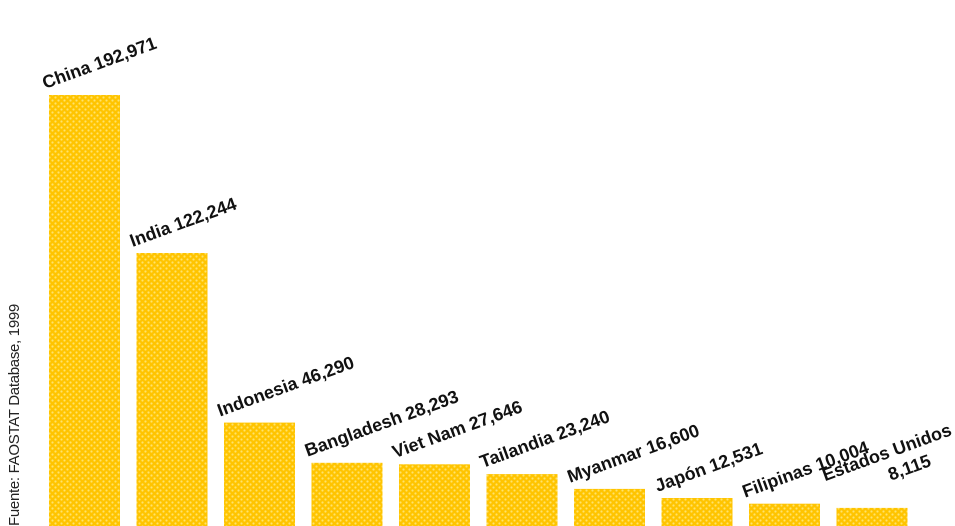 The height and width of the screenshot is (526, 955). What do you see at coordinates (609, 507) in the screenshot?
I see `bar-myanmar` at bounding box center [609, 507].